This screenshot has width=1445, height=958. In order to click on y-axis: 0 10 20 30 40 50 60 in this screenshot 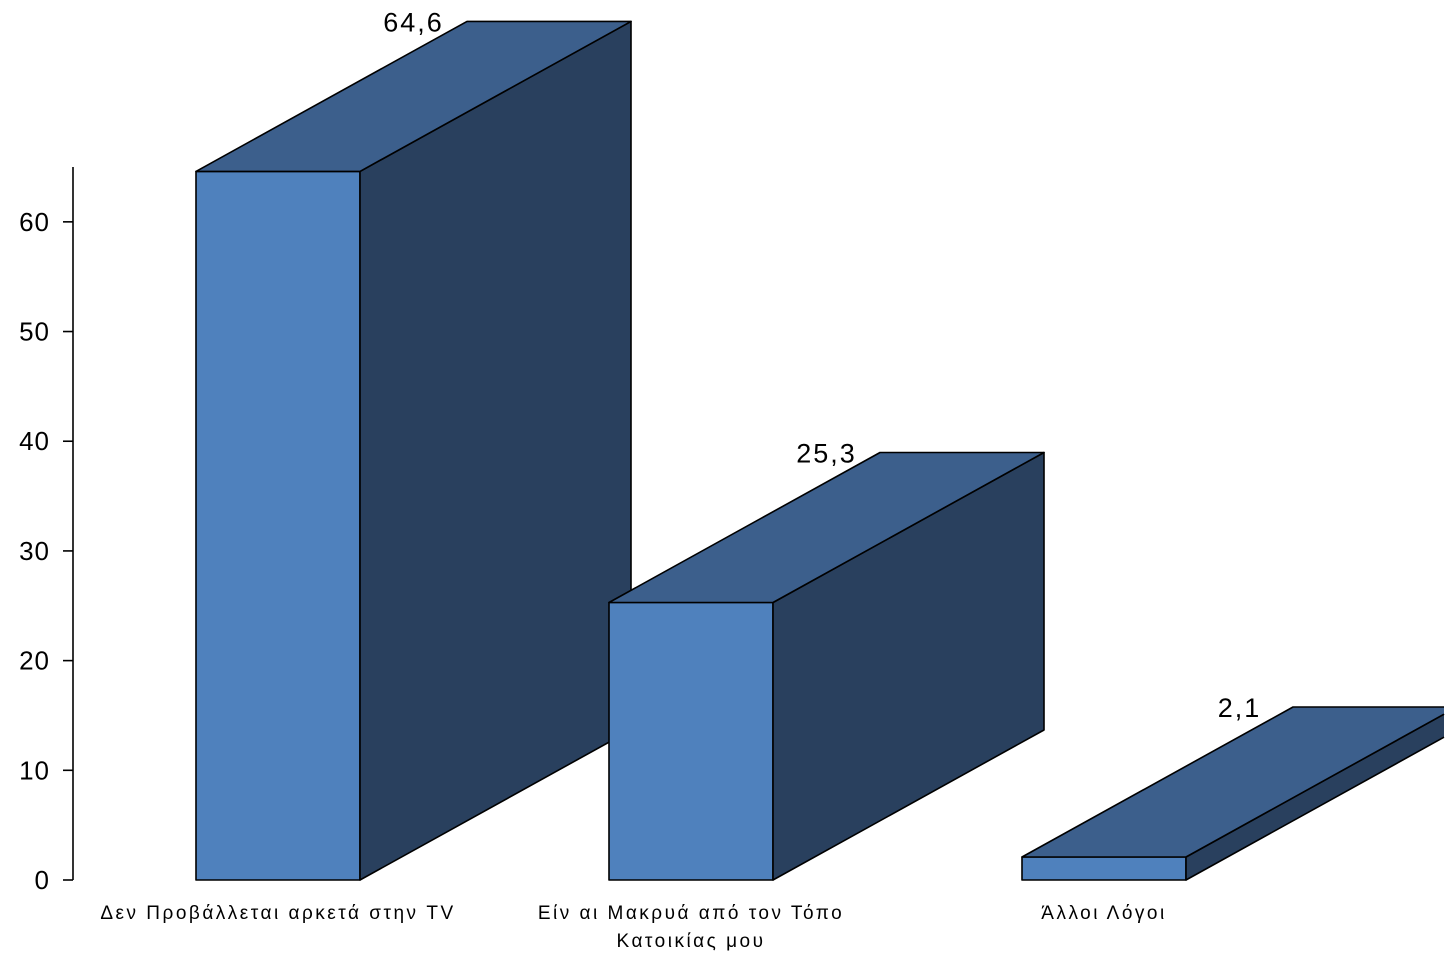, I will do `click(46, 531)`.